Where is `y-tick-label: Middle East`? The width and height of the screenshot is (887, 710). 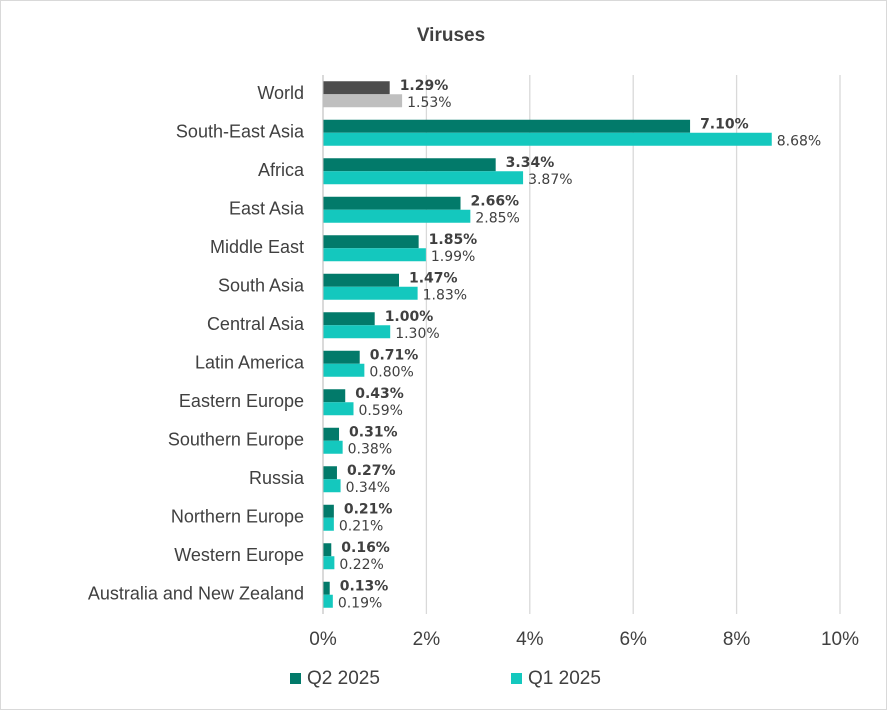
y-tick-label: Middle East is located at coordinates (257, 247).